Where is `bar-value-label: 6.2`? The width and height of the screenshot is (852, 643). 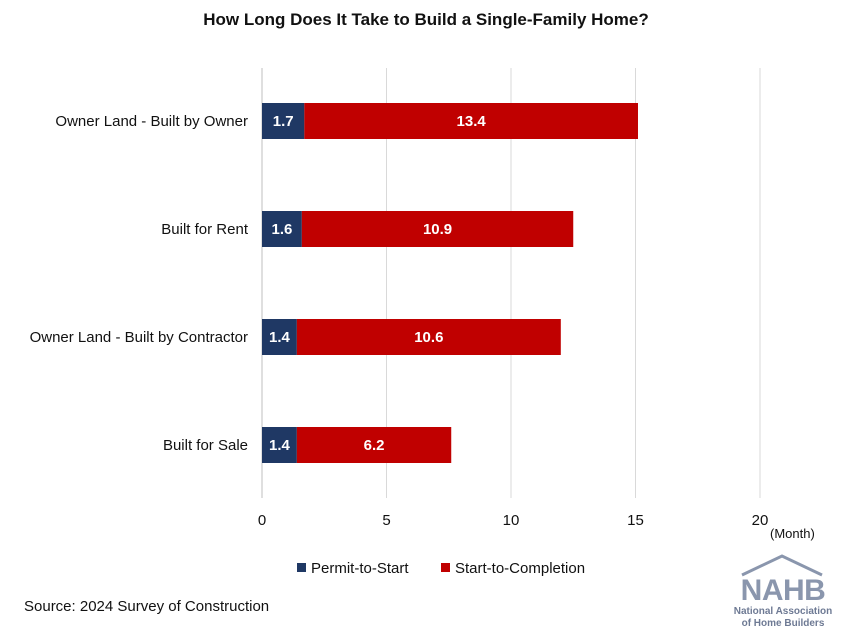
bar-value-label: 6.2 is located at coordinates (374, 445).